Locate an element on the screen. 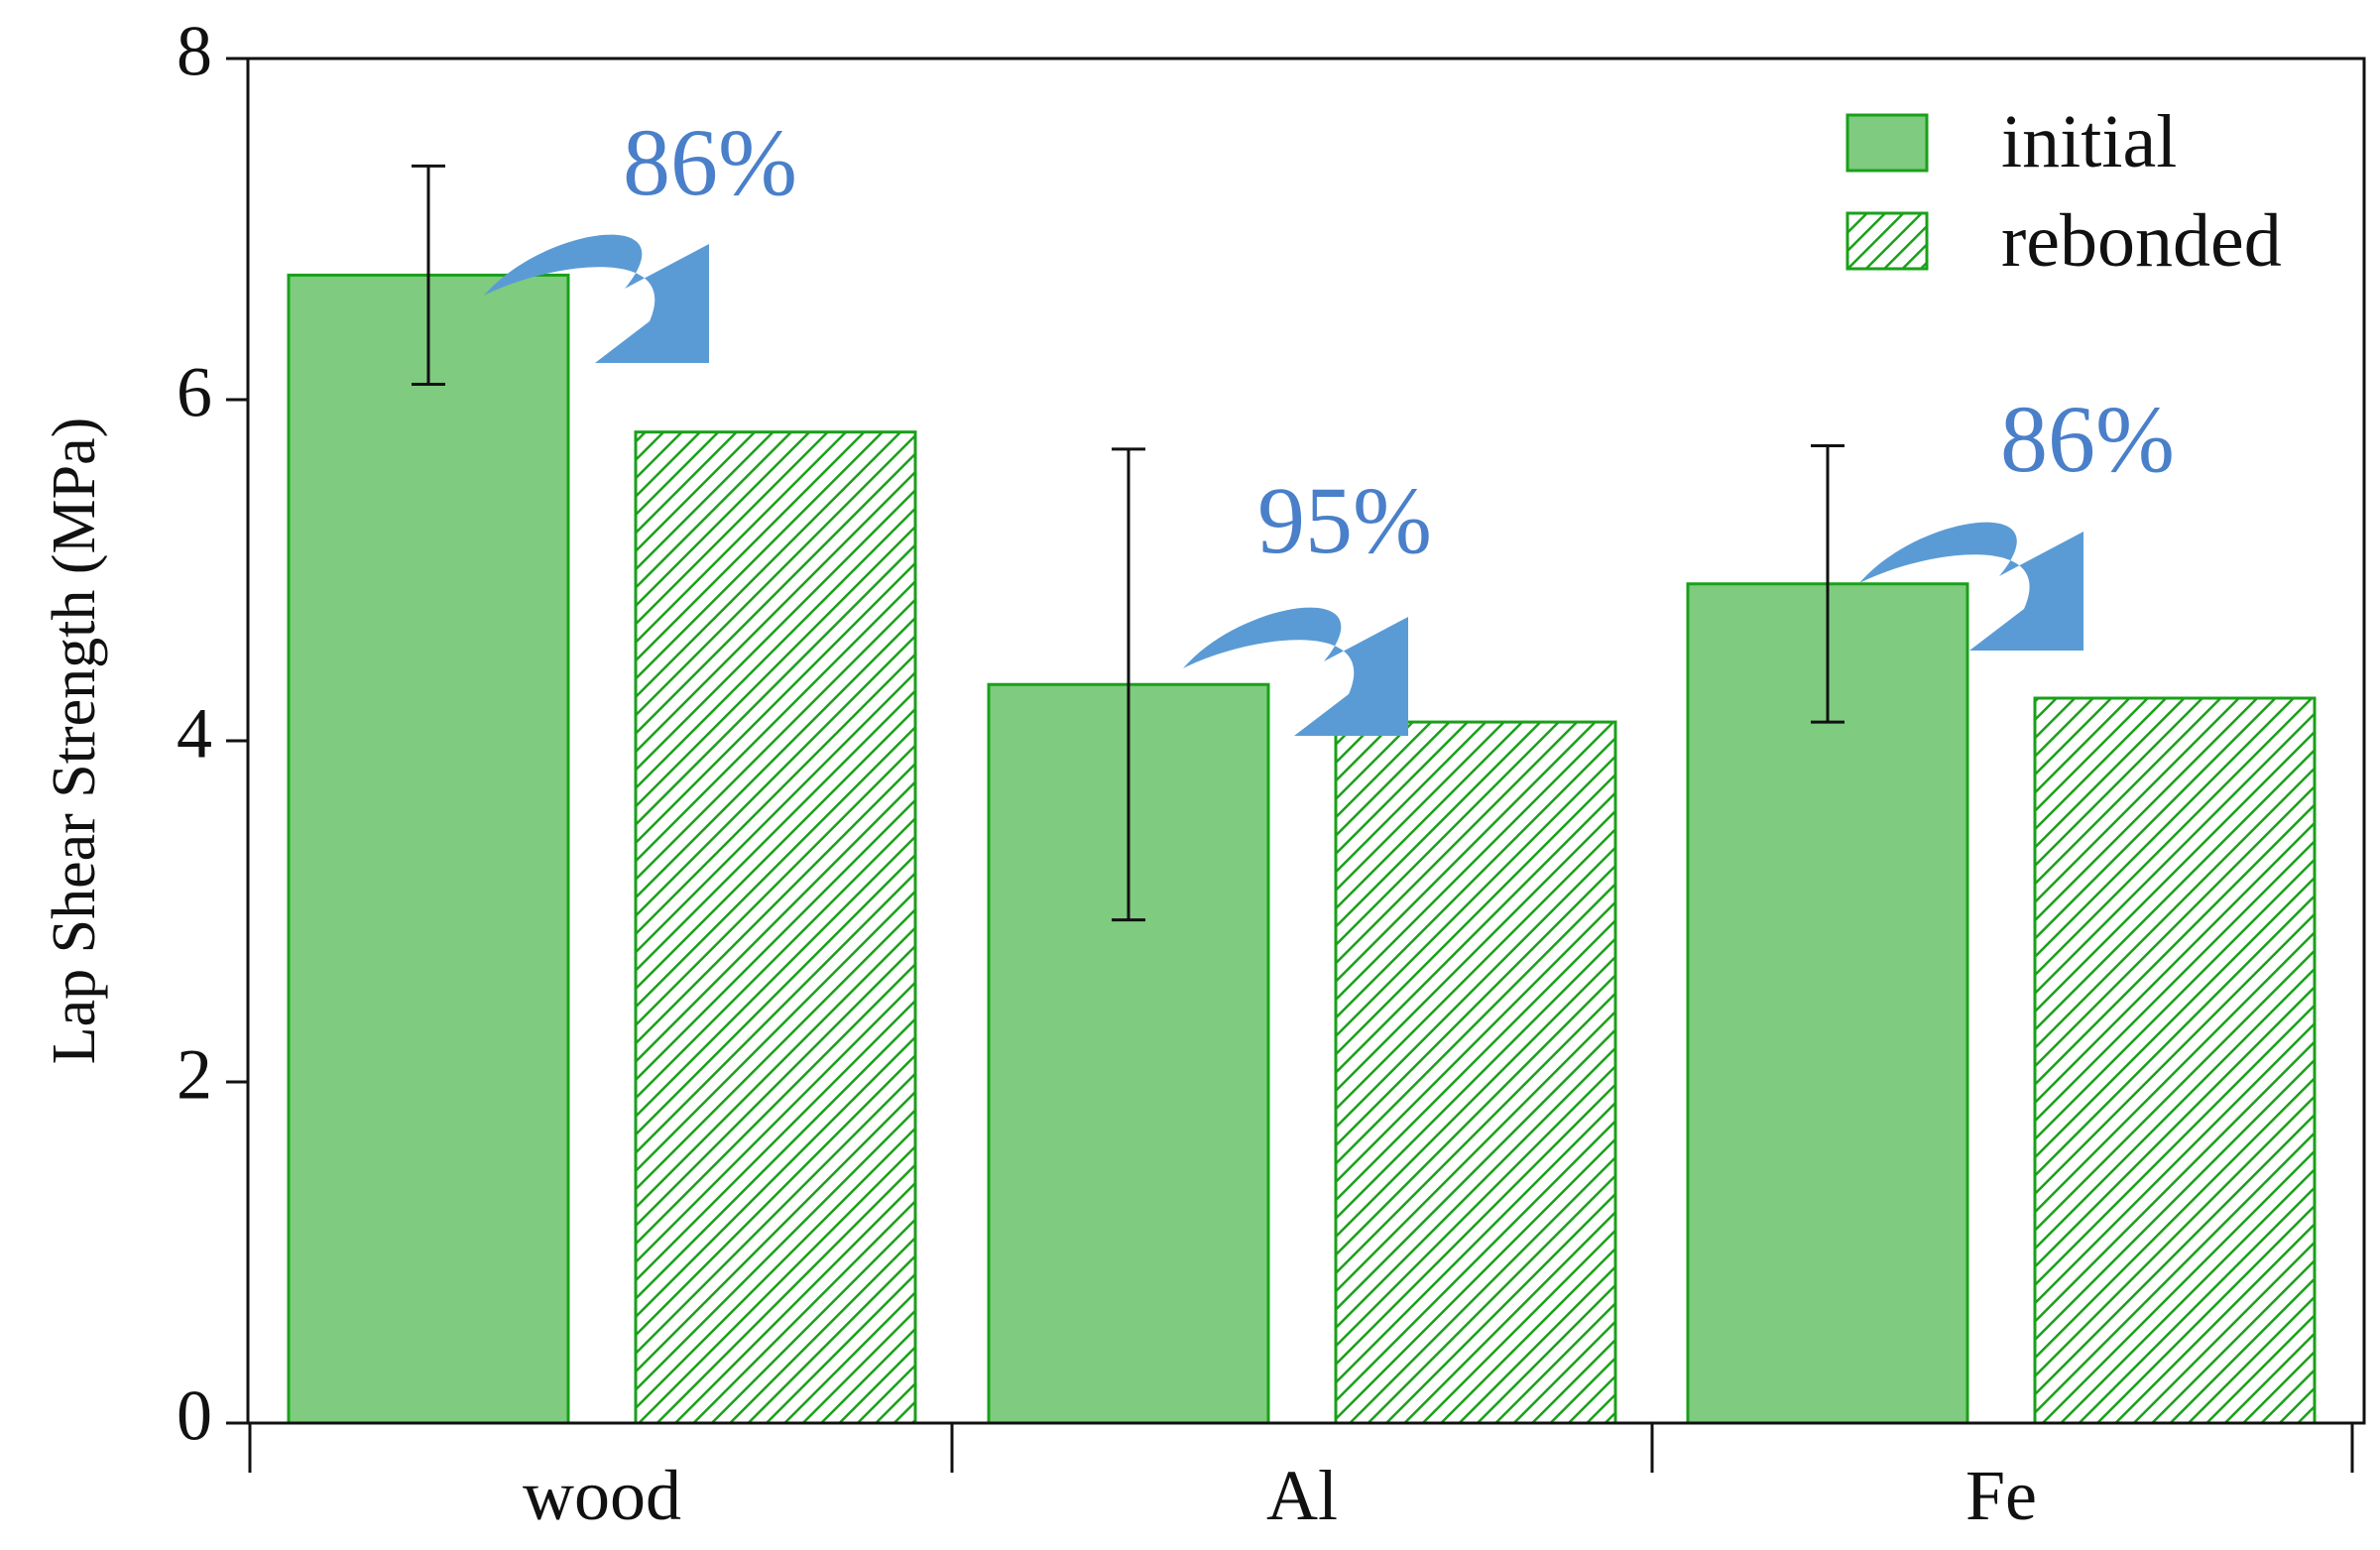  error-bar-initial-Fe is located at coordinates (1827, 583).